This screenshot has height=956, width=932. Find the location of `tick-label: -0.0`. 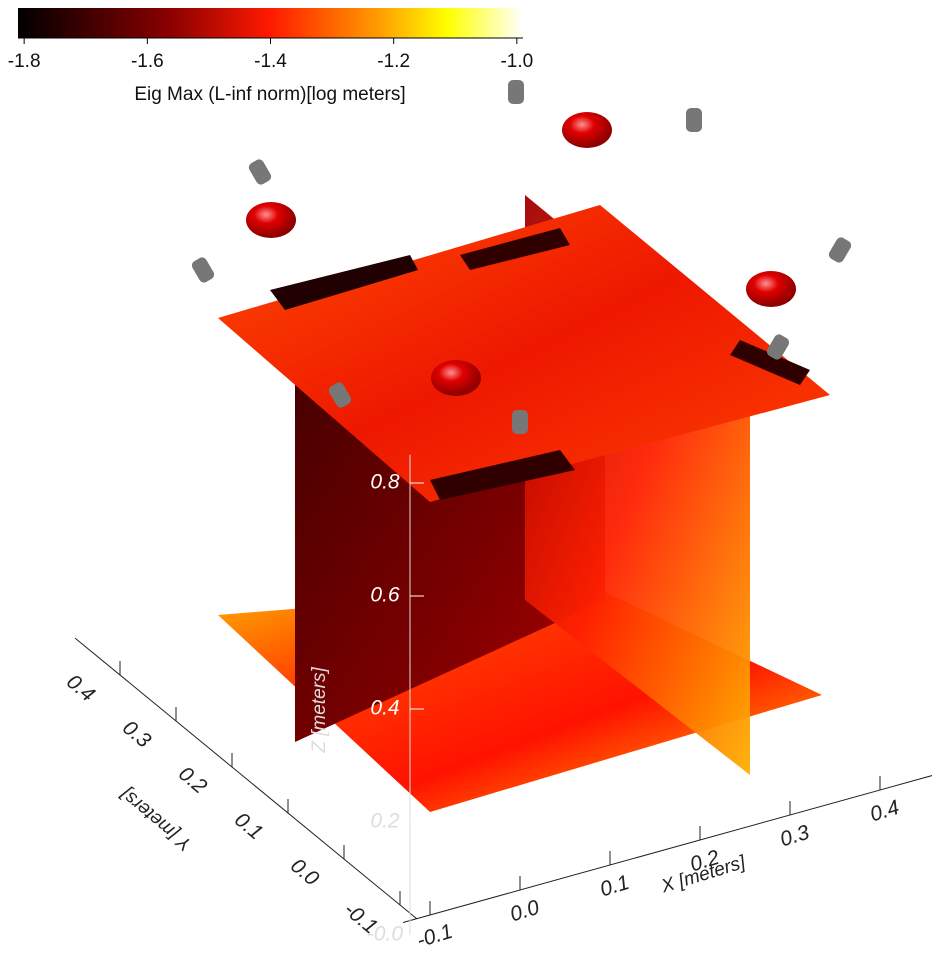

tick-label: -0.0 is located at coordinates (385, 934).